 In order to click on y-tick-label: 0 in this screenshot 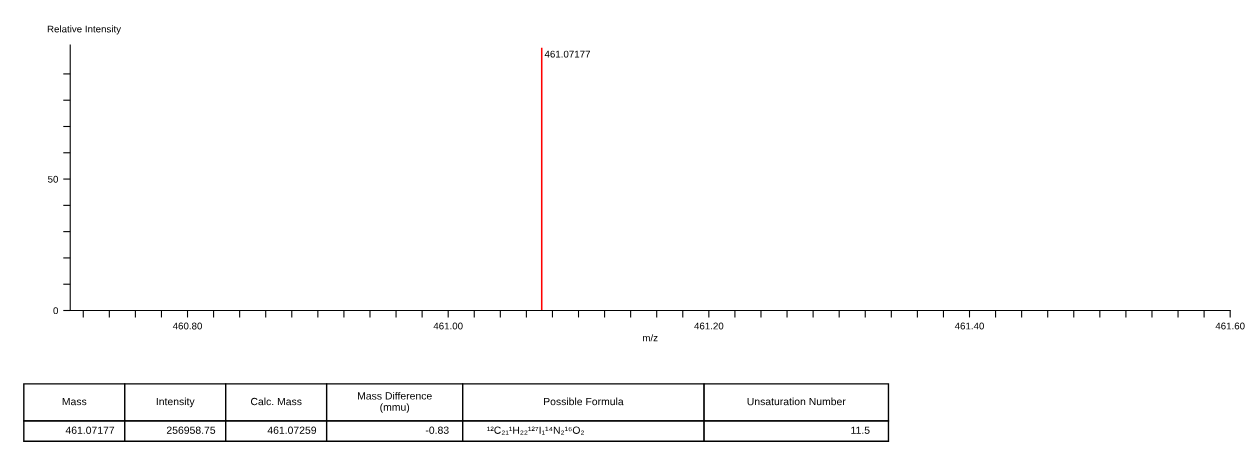, I will do `click(56, 311)`.